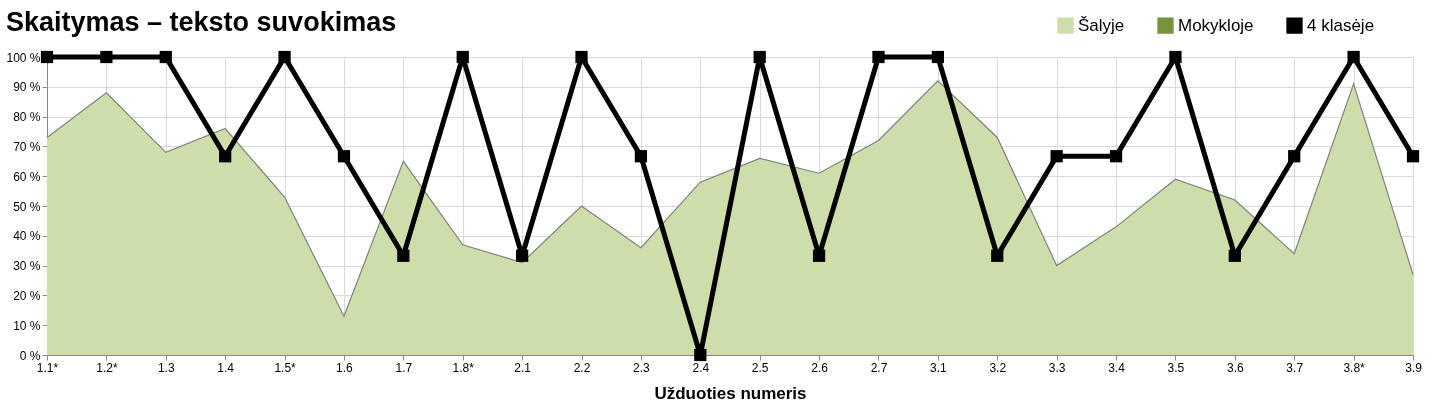  What do you see at coordinates (285, 367) in the screenshot?
I see `x-tick-label: 1.5*` at bounding box center [285, 367].